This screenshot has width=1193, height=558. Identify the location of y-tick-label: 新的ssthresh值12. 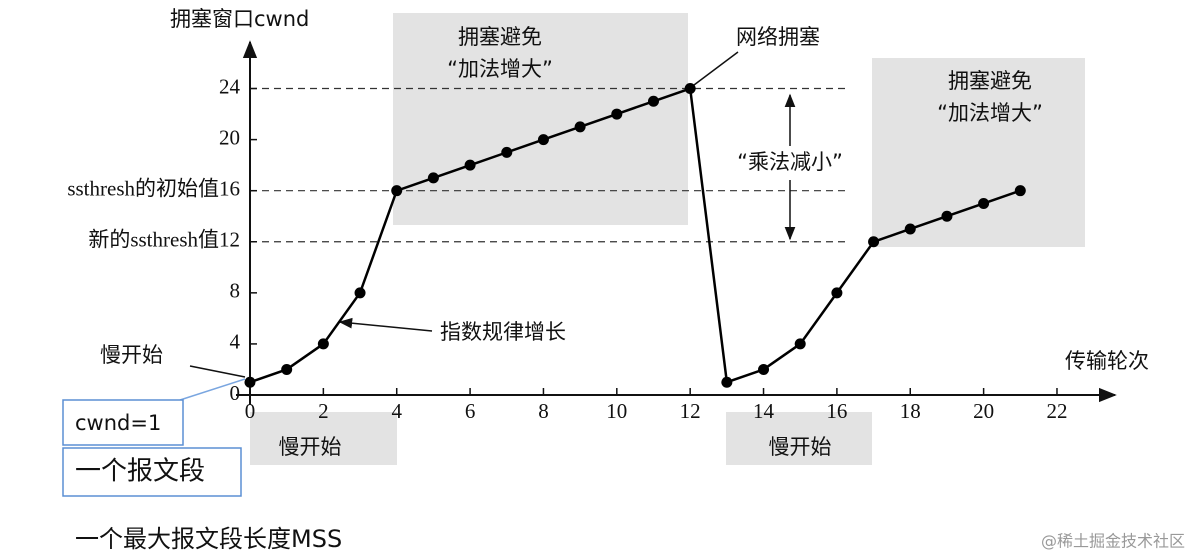
(164, 240).